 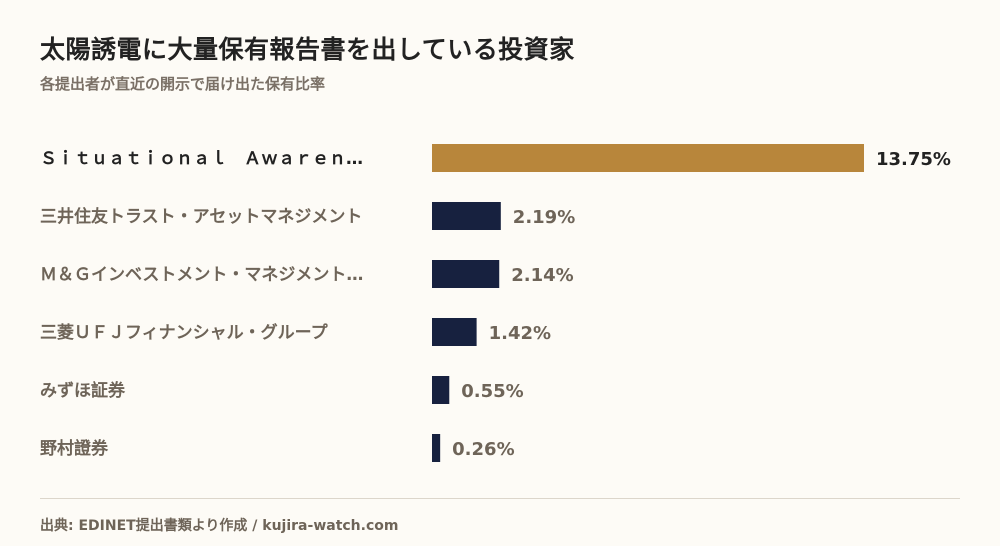 I want to click on category-label: 三井住友トラスト・アセットマネジメント, so click(x=201, y=216).